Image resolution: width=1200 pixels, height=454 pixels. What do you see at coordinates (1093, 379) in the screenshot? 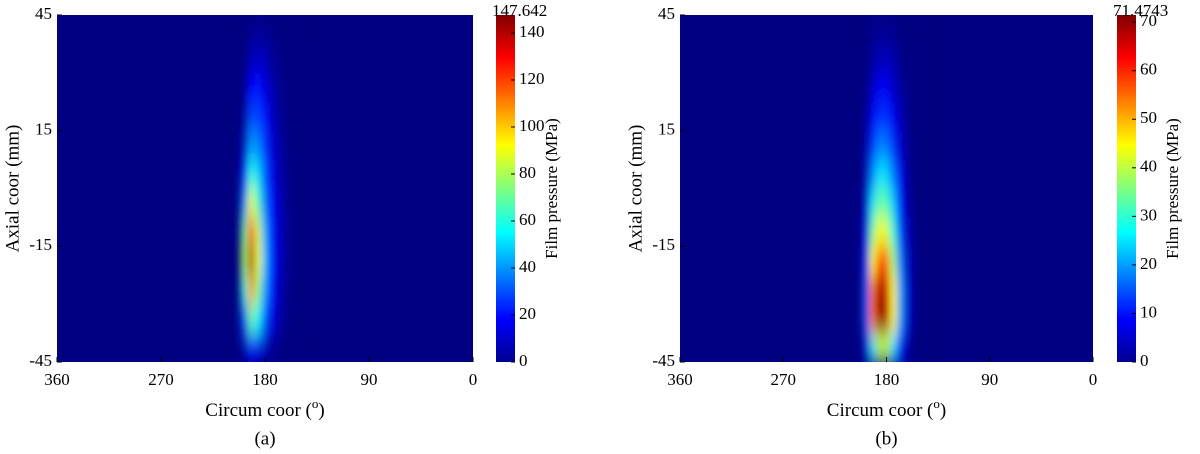
I see `x-tick-label: 0` at bounding box center [1093, 379].